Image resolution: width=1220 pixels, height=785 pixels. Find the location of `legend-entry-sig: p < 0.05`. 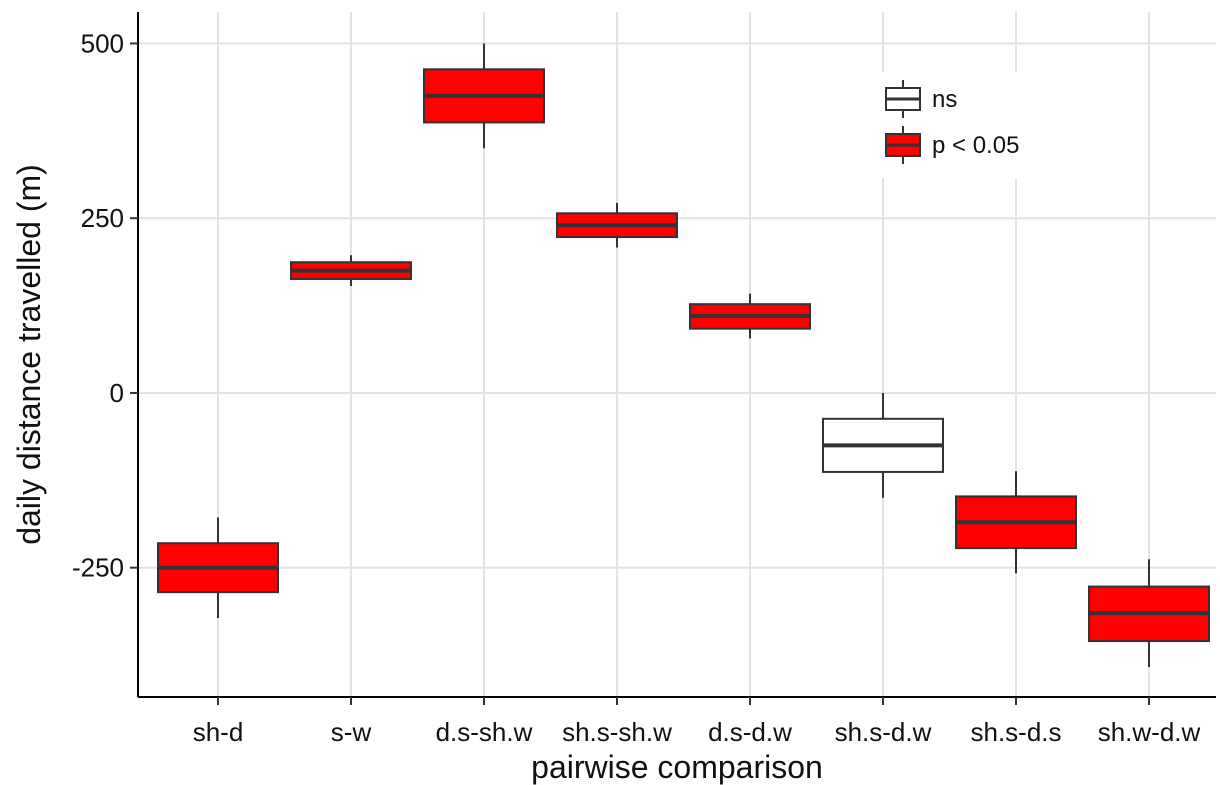

legend-entry-sig: p < 0.05 is located at coordinates (952, 145).